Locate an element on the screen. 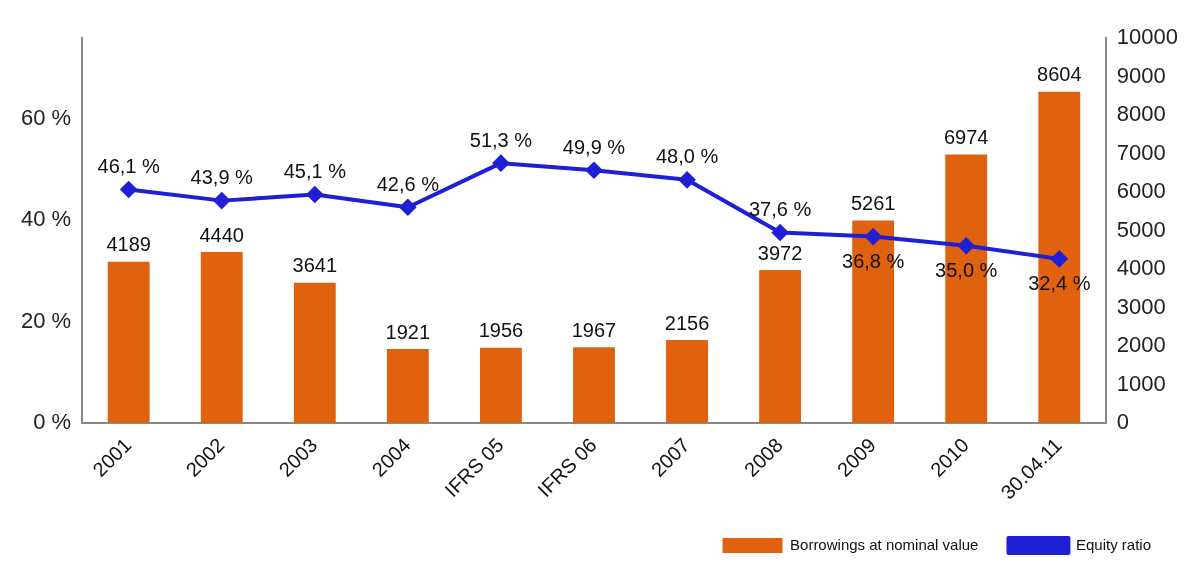 The width and height of the screenshot is (1199, 576). y2-tick-label: 7000 is located at coordinates (1141, 152).